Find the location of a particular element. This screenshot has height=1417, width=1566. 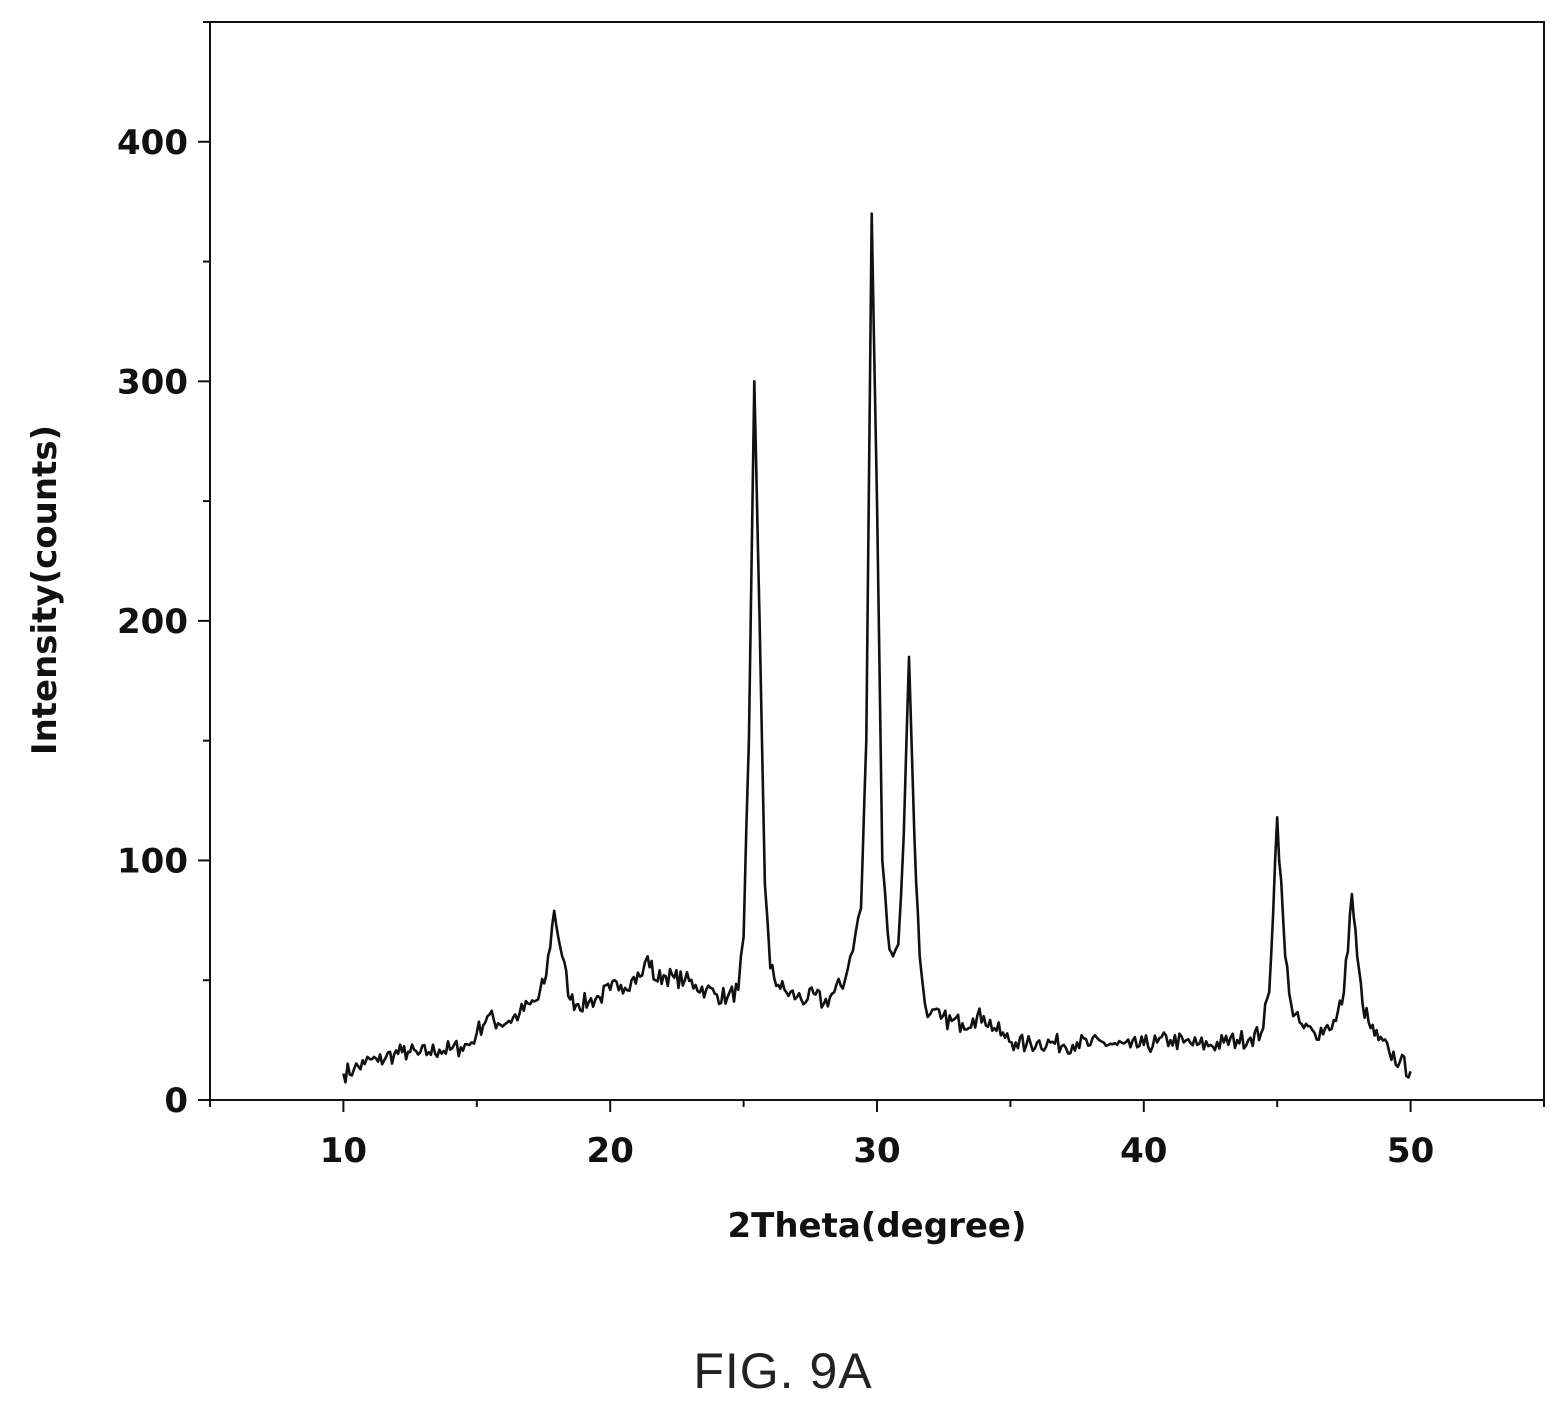

x-tick-label: 40 is located at coordinates (1143, 1151).